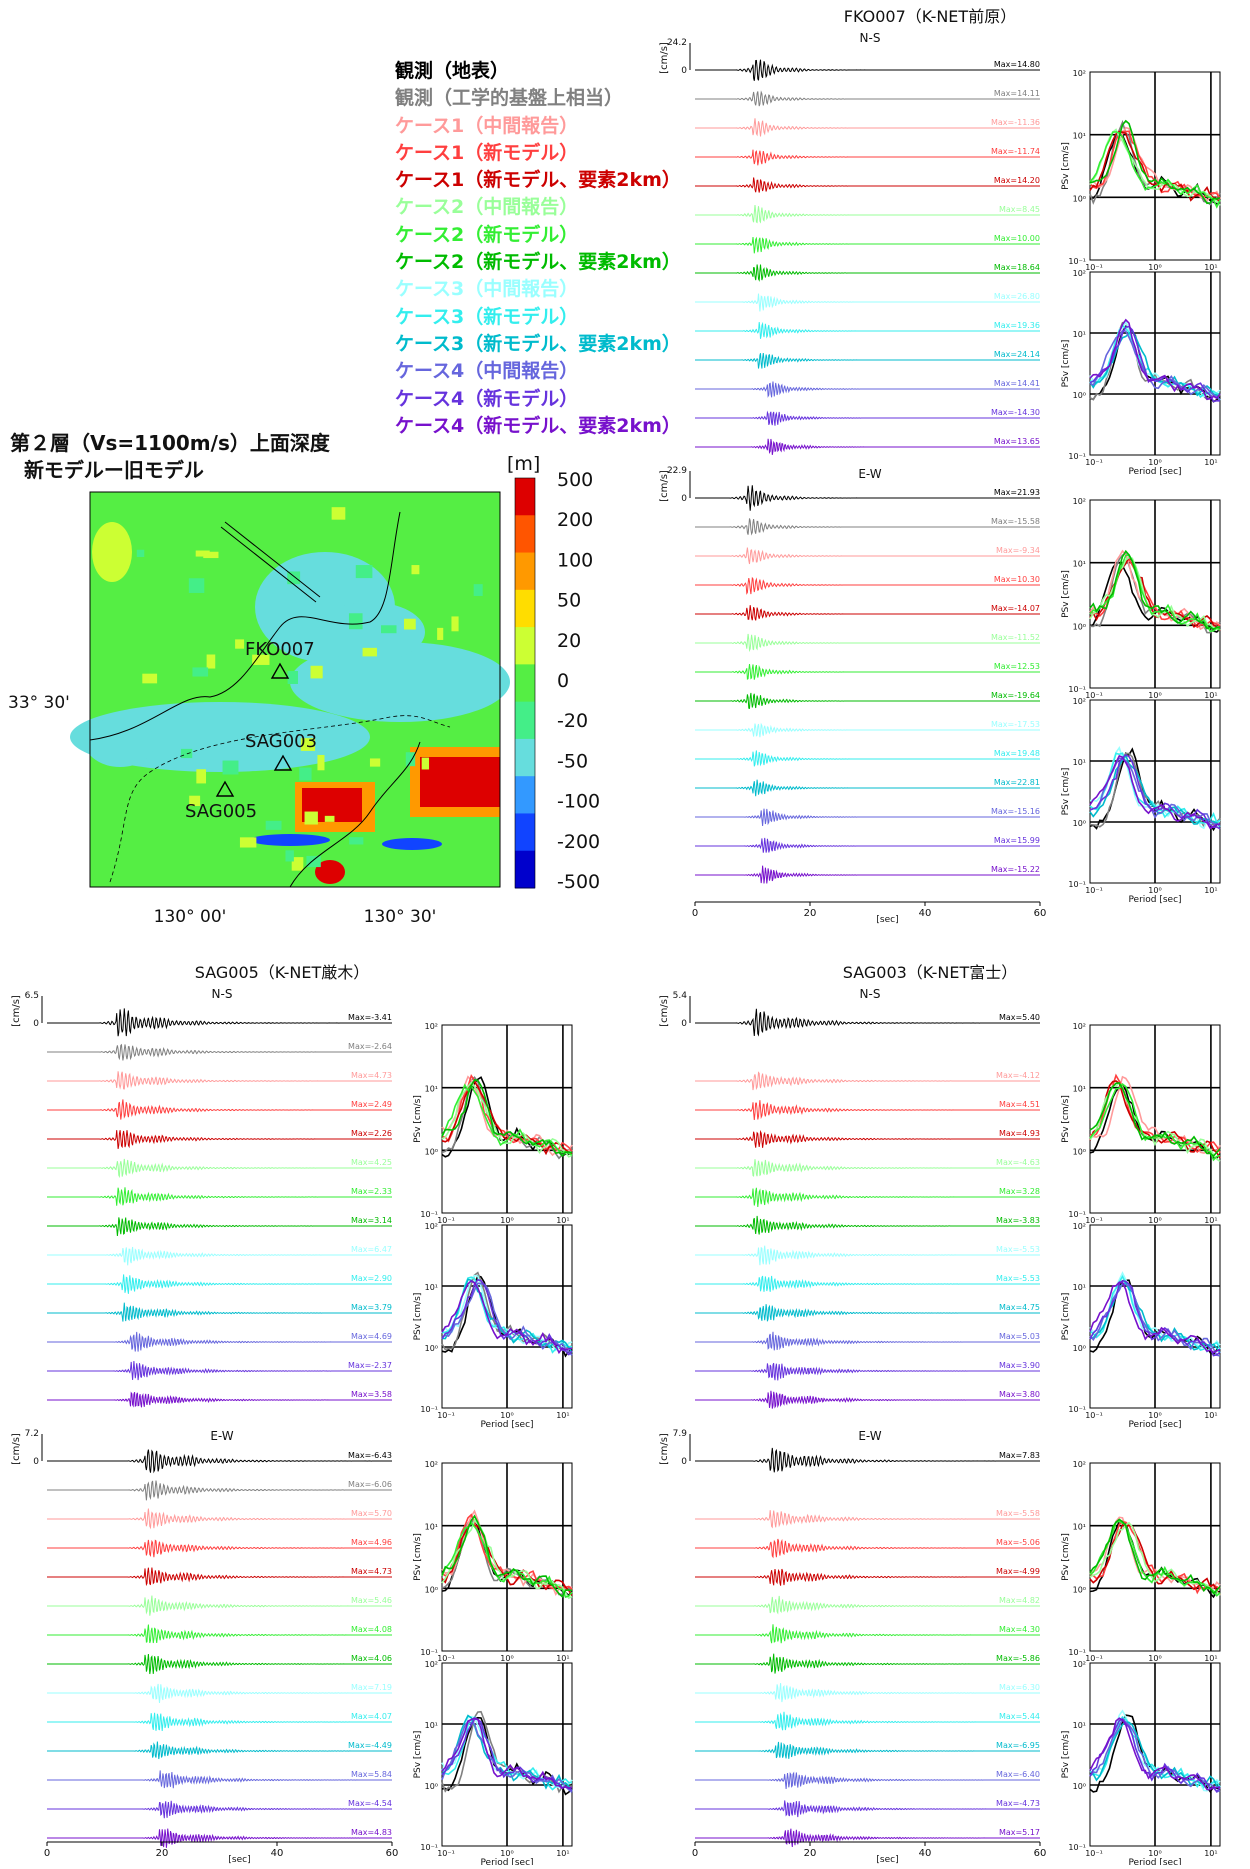  Describe the element at coordinates (869, 1436) in the screenshot. I see `component-label: E-W` at that location.